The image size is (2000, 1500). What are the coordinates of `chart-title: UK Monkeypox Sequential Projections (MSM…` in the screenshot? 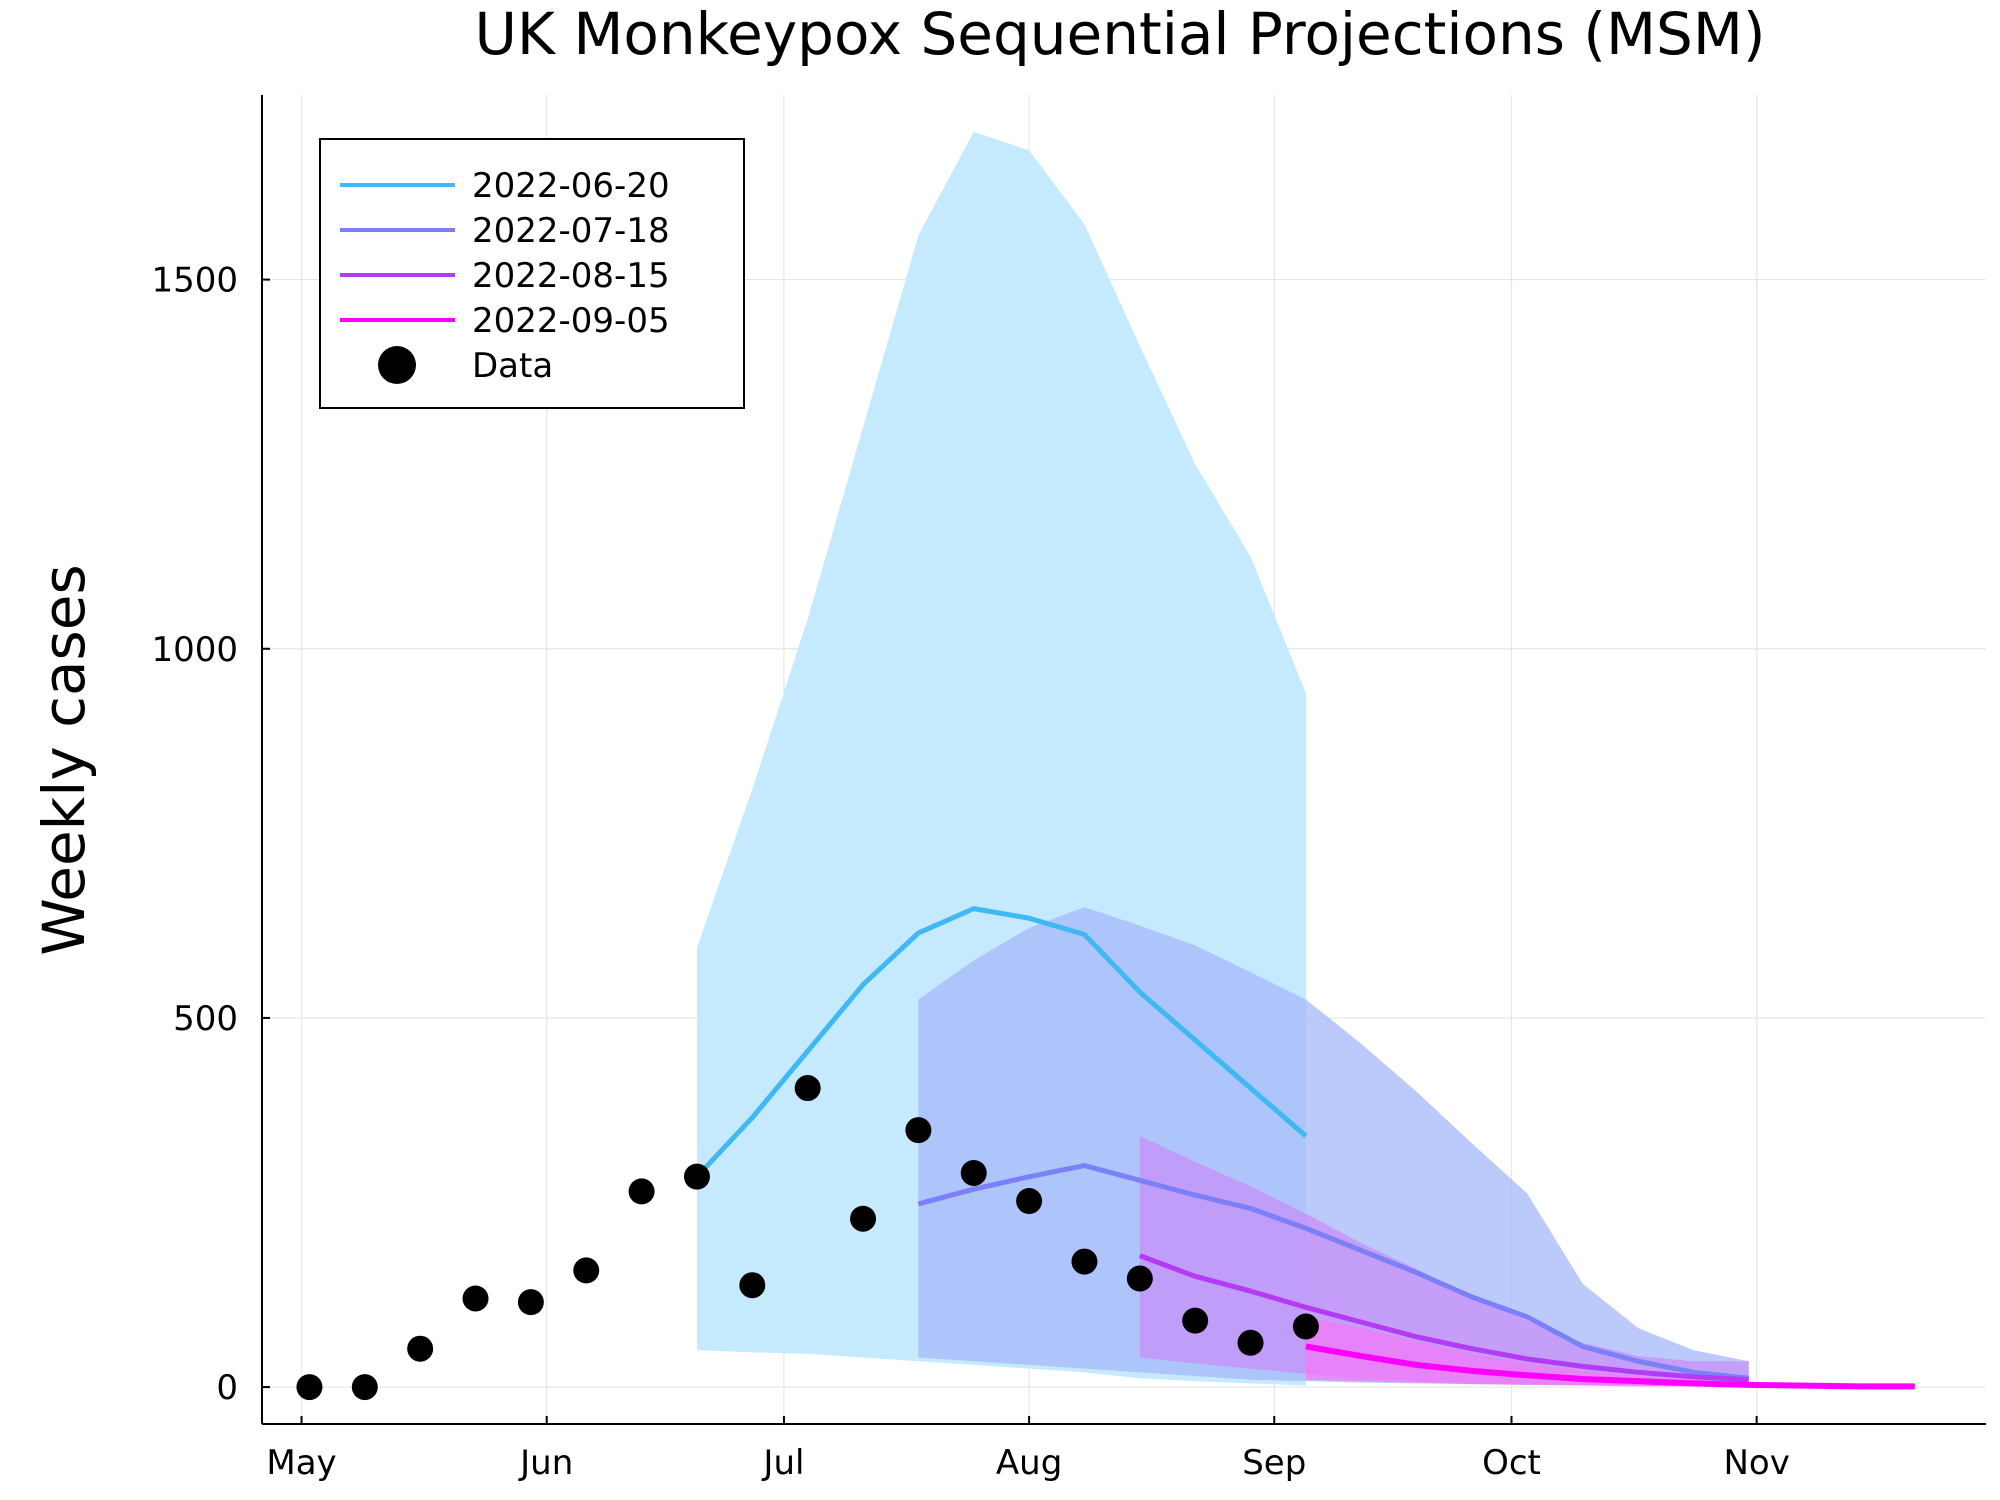 It's located at (1119, 34).